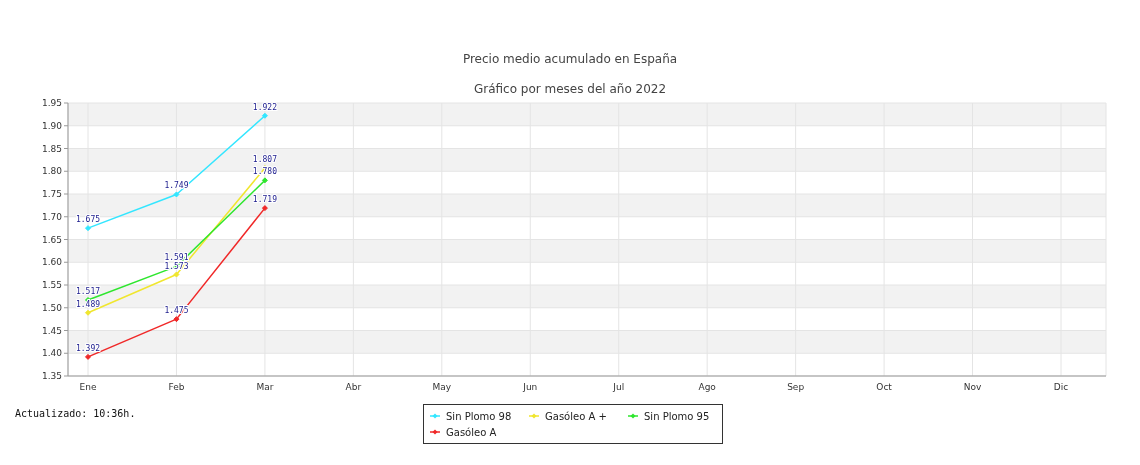 The width and height of the screenshot is (1140, 465). I want to click on y-tick-label: 1.55, so click(51, 285).